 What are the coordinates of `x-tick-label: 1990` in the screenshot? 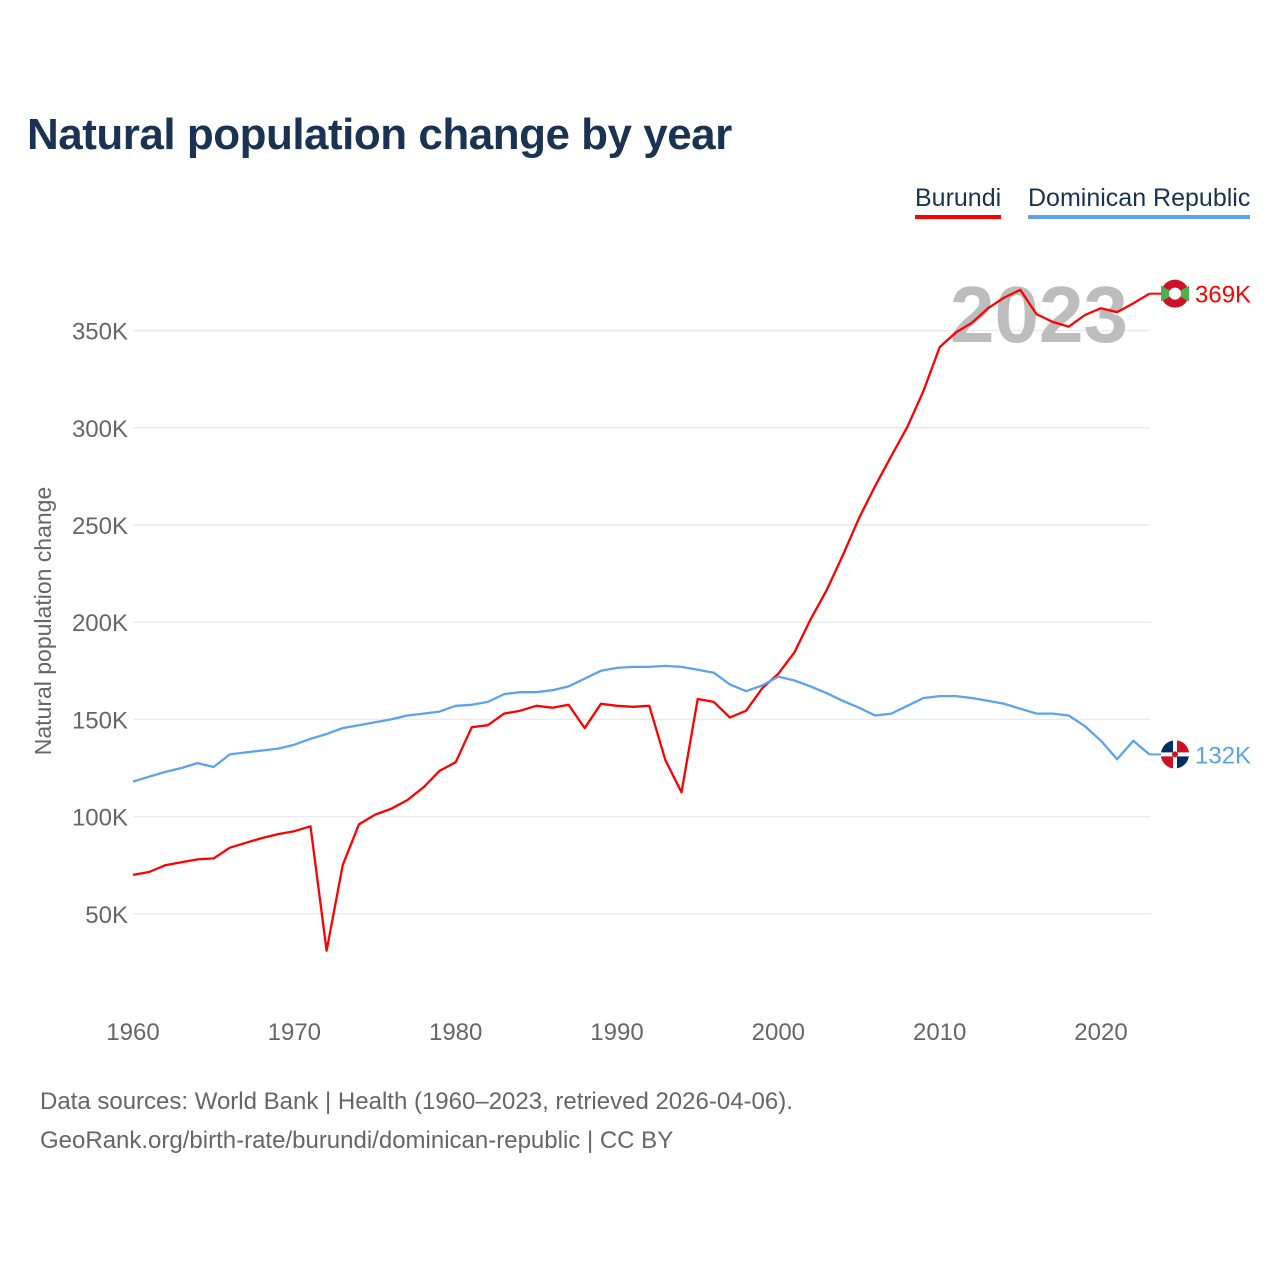 It's located at (616, 1032).